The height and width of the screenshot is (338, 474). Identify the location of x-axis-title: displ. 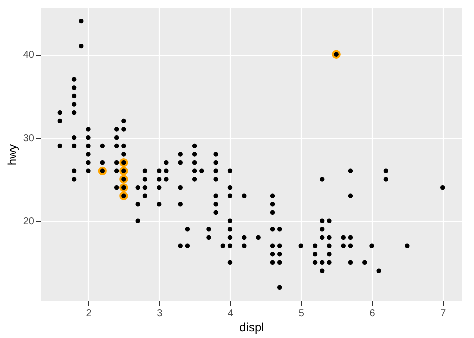
(252, 327).